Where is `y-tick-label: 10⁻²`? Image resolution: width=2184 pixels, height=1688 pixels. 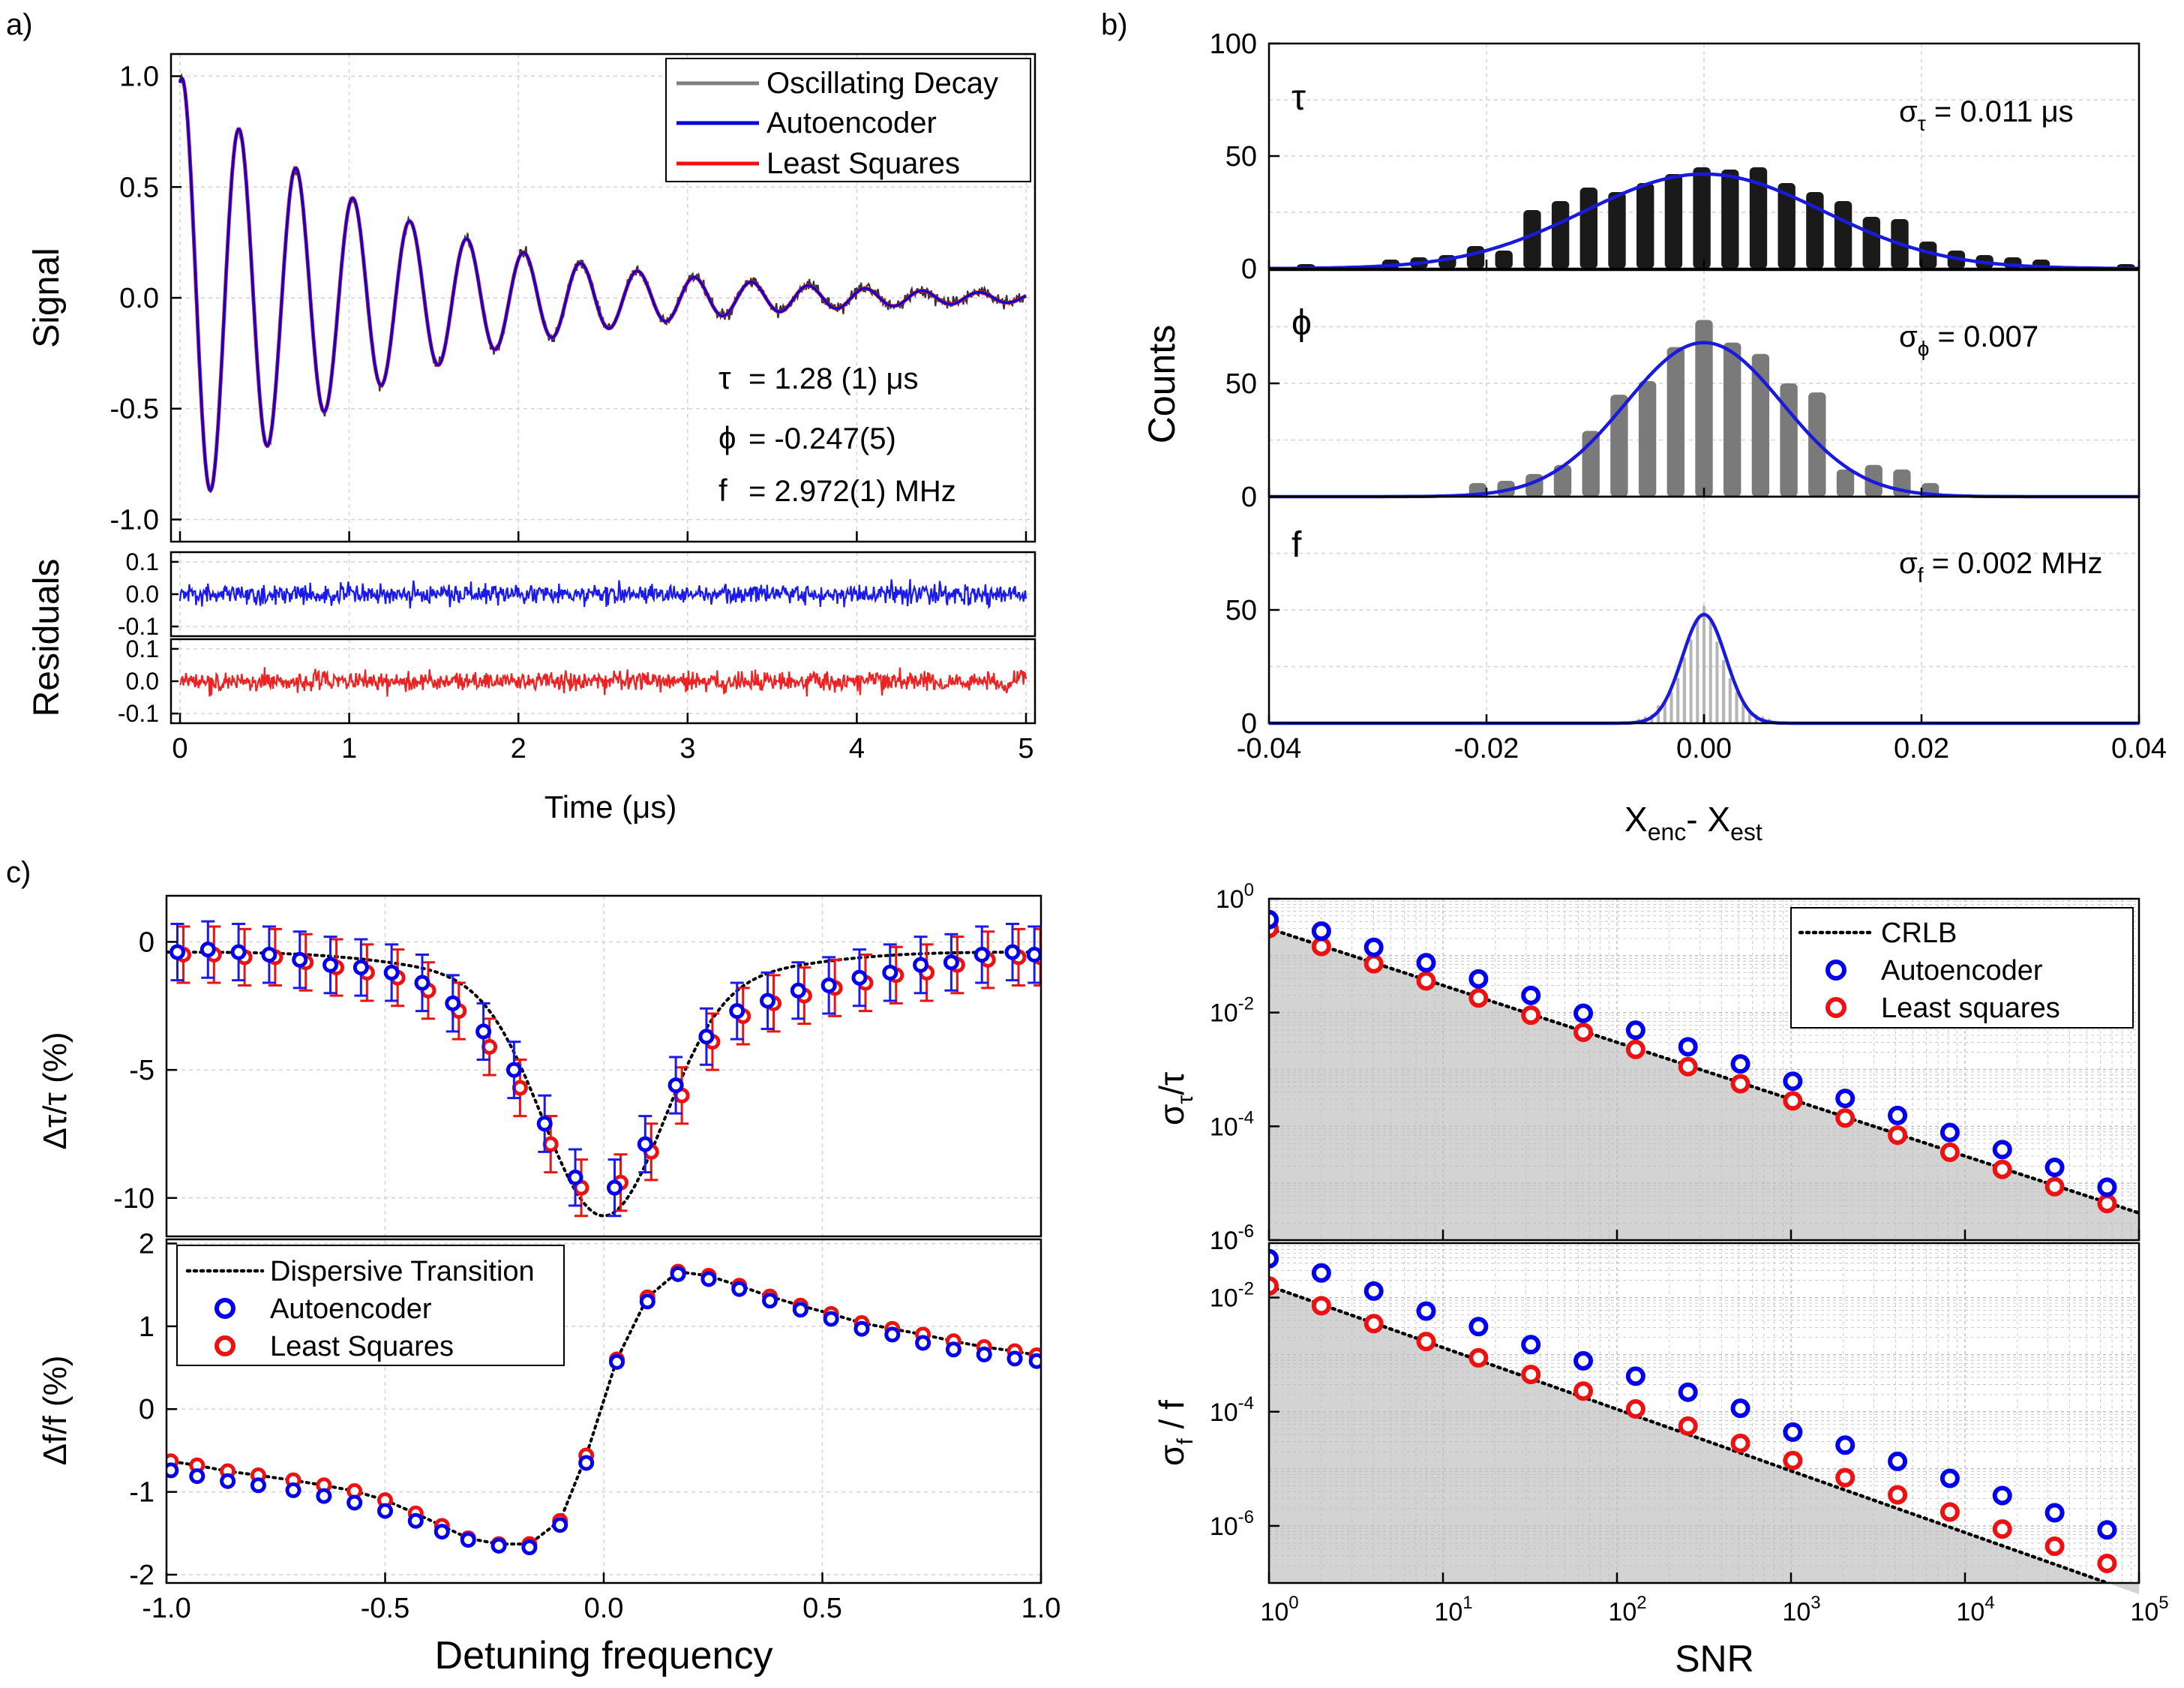 y-tick-label: 10⁻² is located at coordinates (1232, 1011).